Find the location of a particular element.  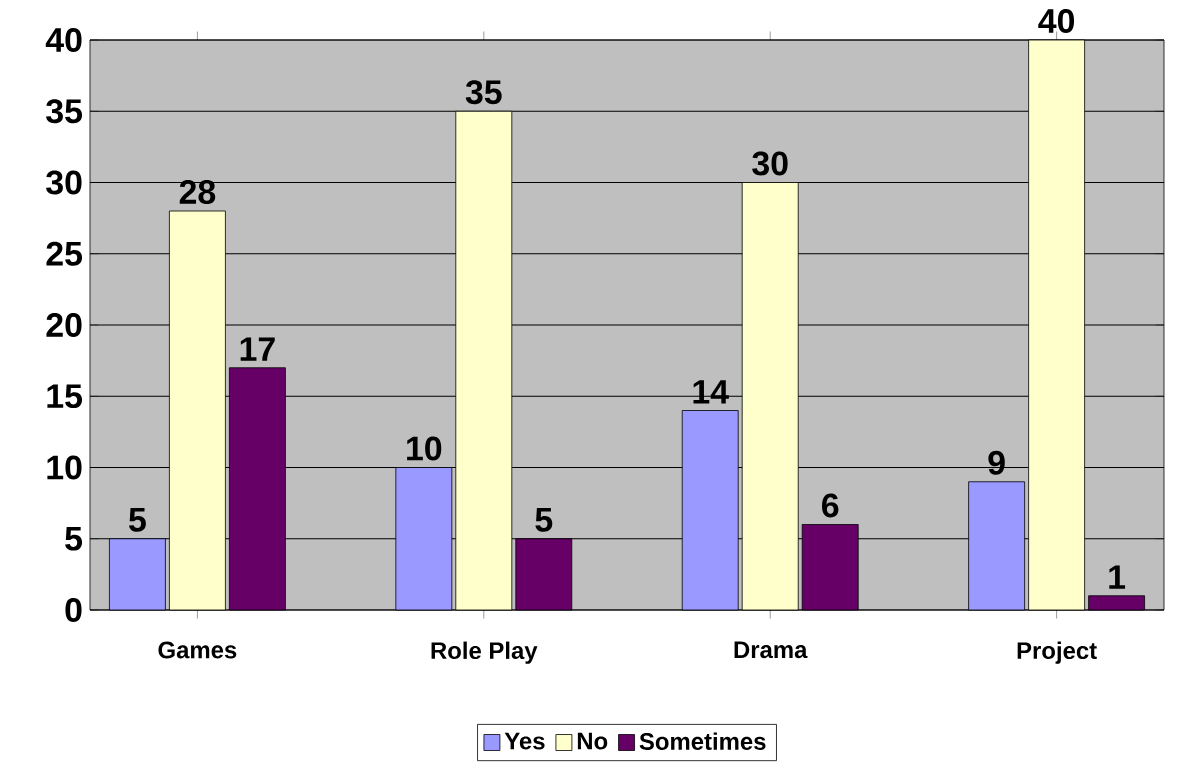

x-tick-label: Drama is located at coordinates (771, 650).